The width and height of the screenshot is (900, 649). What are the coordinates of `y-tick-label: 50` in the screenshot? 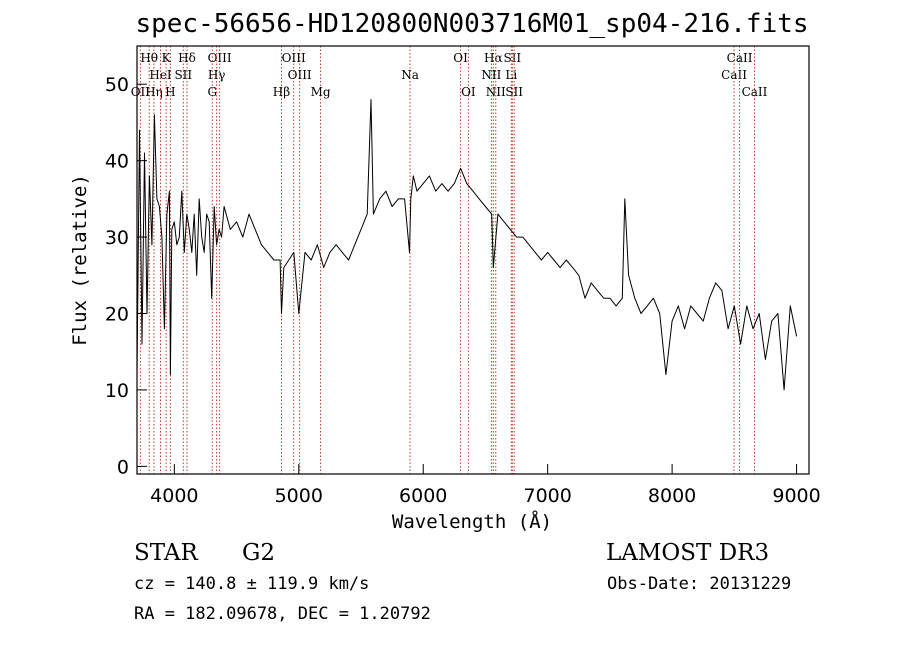 It's located at (117, 85).